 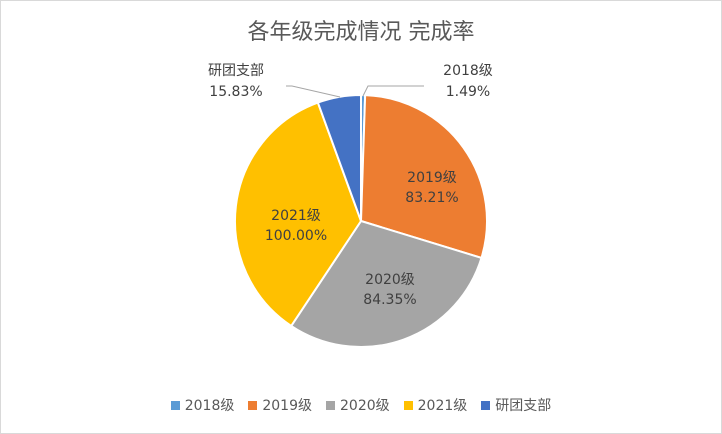 What do you see at coordinates (361, 32) in the screenshot?
I see `chart-title: 各年级完成情况 完成率` at bounding box center [361, 32].